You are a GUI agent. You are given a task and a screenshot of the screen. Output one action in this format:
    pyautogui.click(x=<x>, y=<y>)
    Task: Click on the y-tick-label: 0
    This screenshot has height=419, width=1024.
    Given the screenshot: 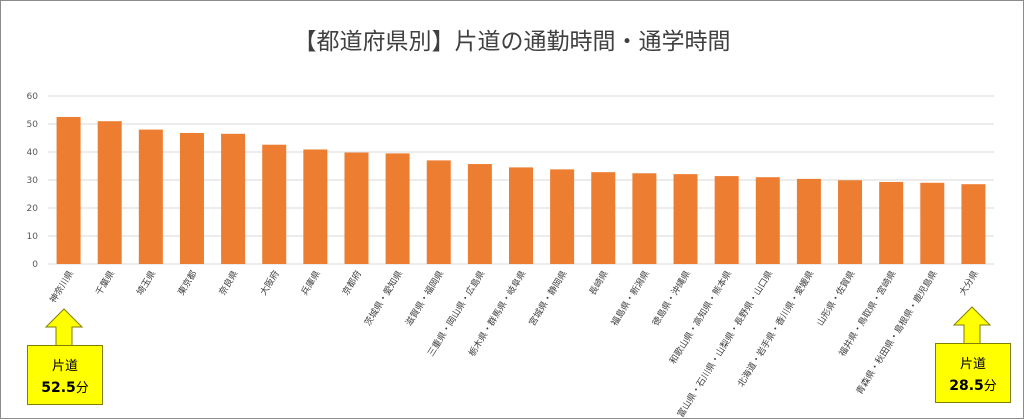 What is the action you would take?
    pyautogui.click(x=35, y=265)
    